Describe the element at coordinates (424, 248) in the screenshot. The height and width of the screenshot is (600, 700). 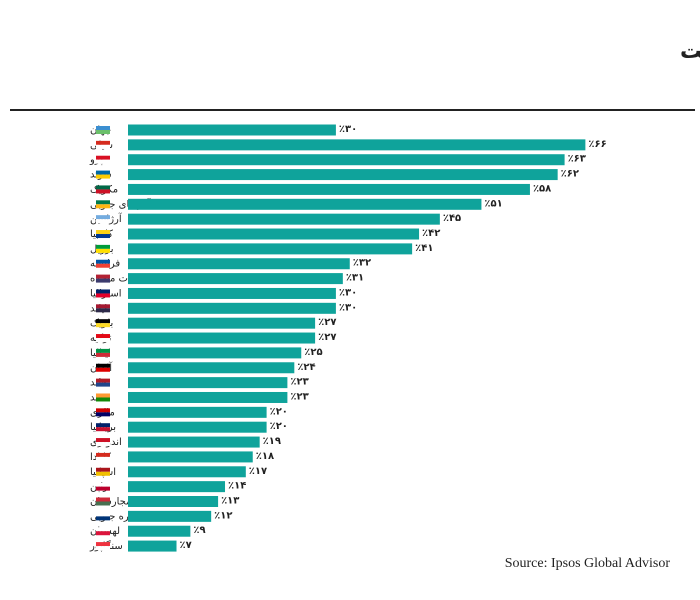
I see `value-label: ٪۴۱` at that location.